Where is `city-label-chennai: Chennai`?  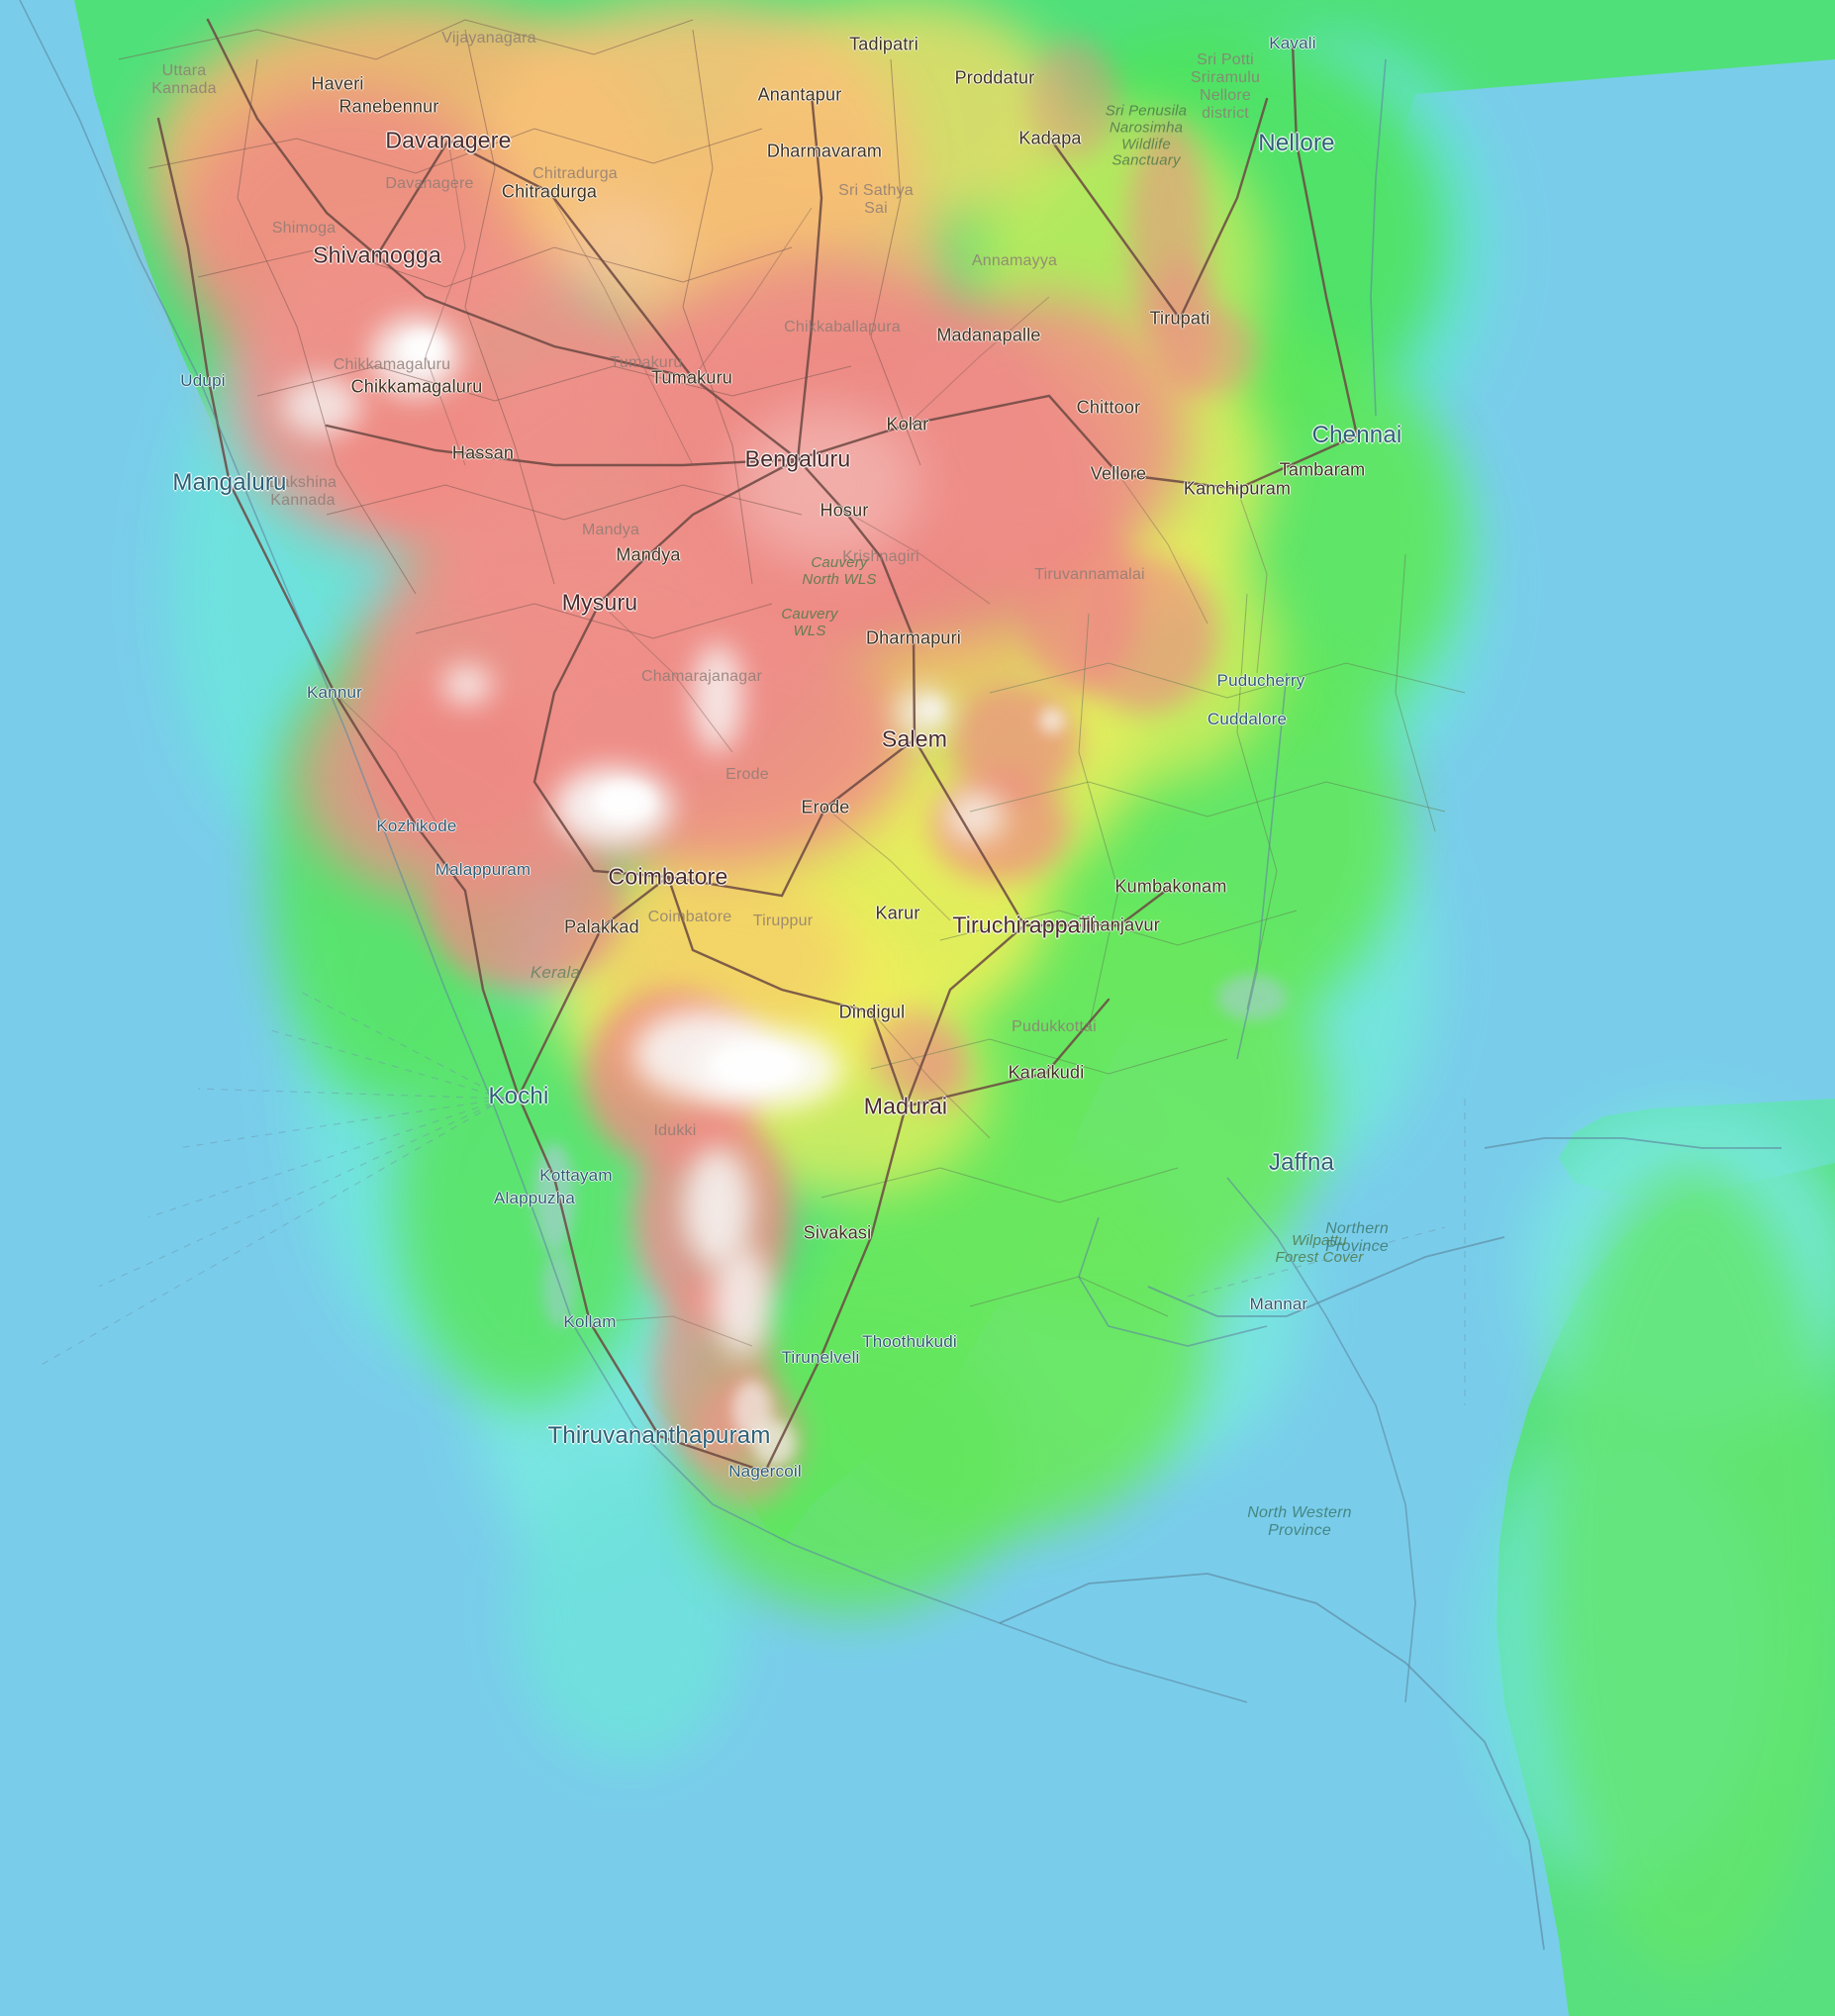
city-label-chennai: Chennai is located at coordinates (1356, 435).